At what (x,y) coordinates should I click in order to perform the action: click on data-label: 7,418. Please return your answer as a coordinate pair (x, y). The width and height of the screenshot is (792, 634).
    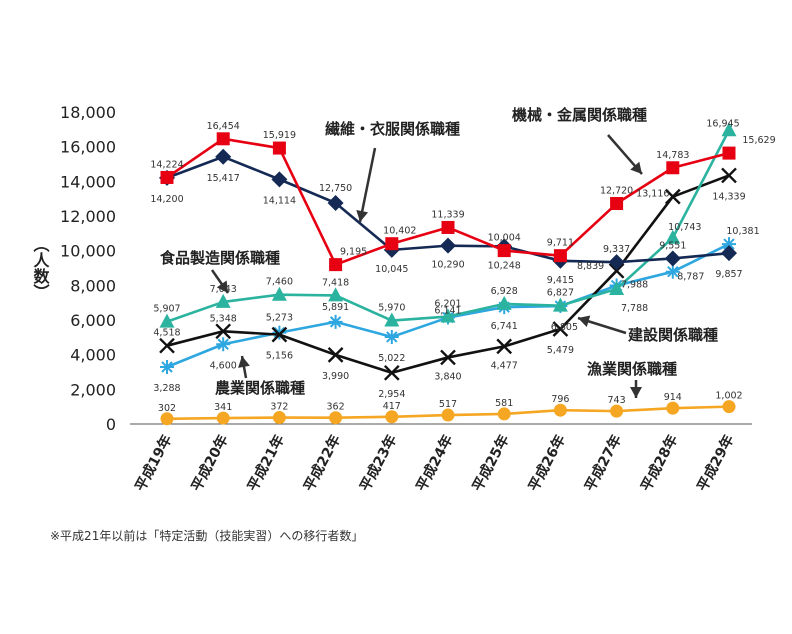
    Looking at the image, I should click on (335, 282).